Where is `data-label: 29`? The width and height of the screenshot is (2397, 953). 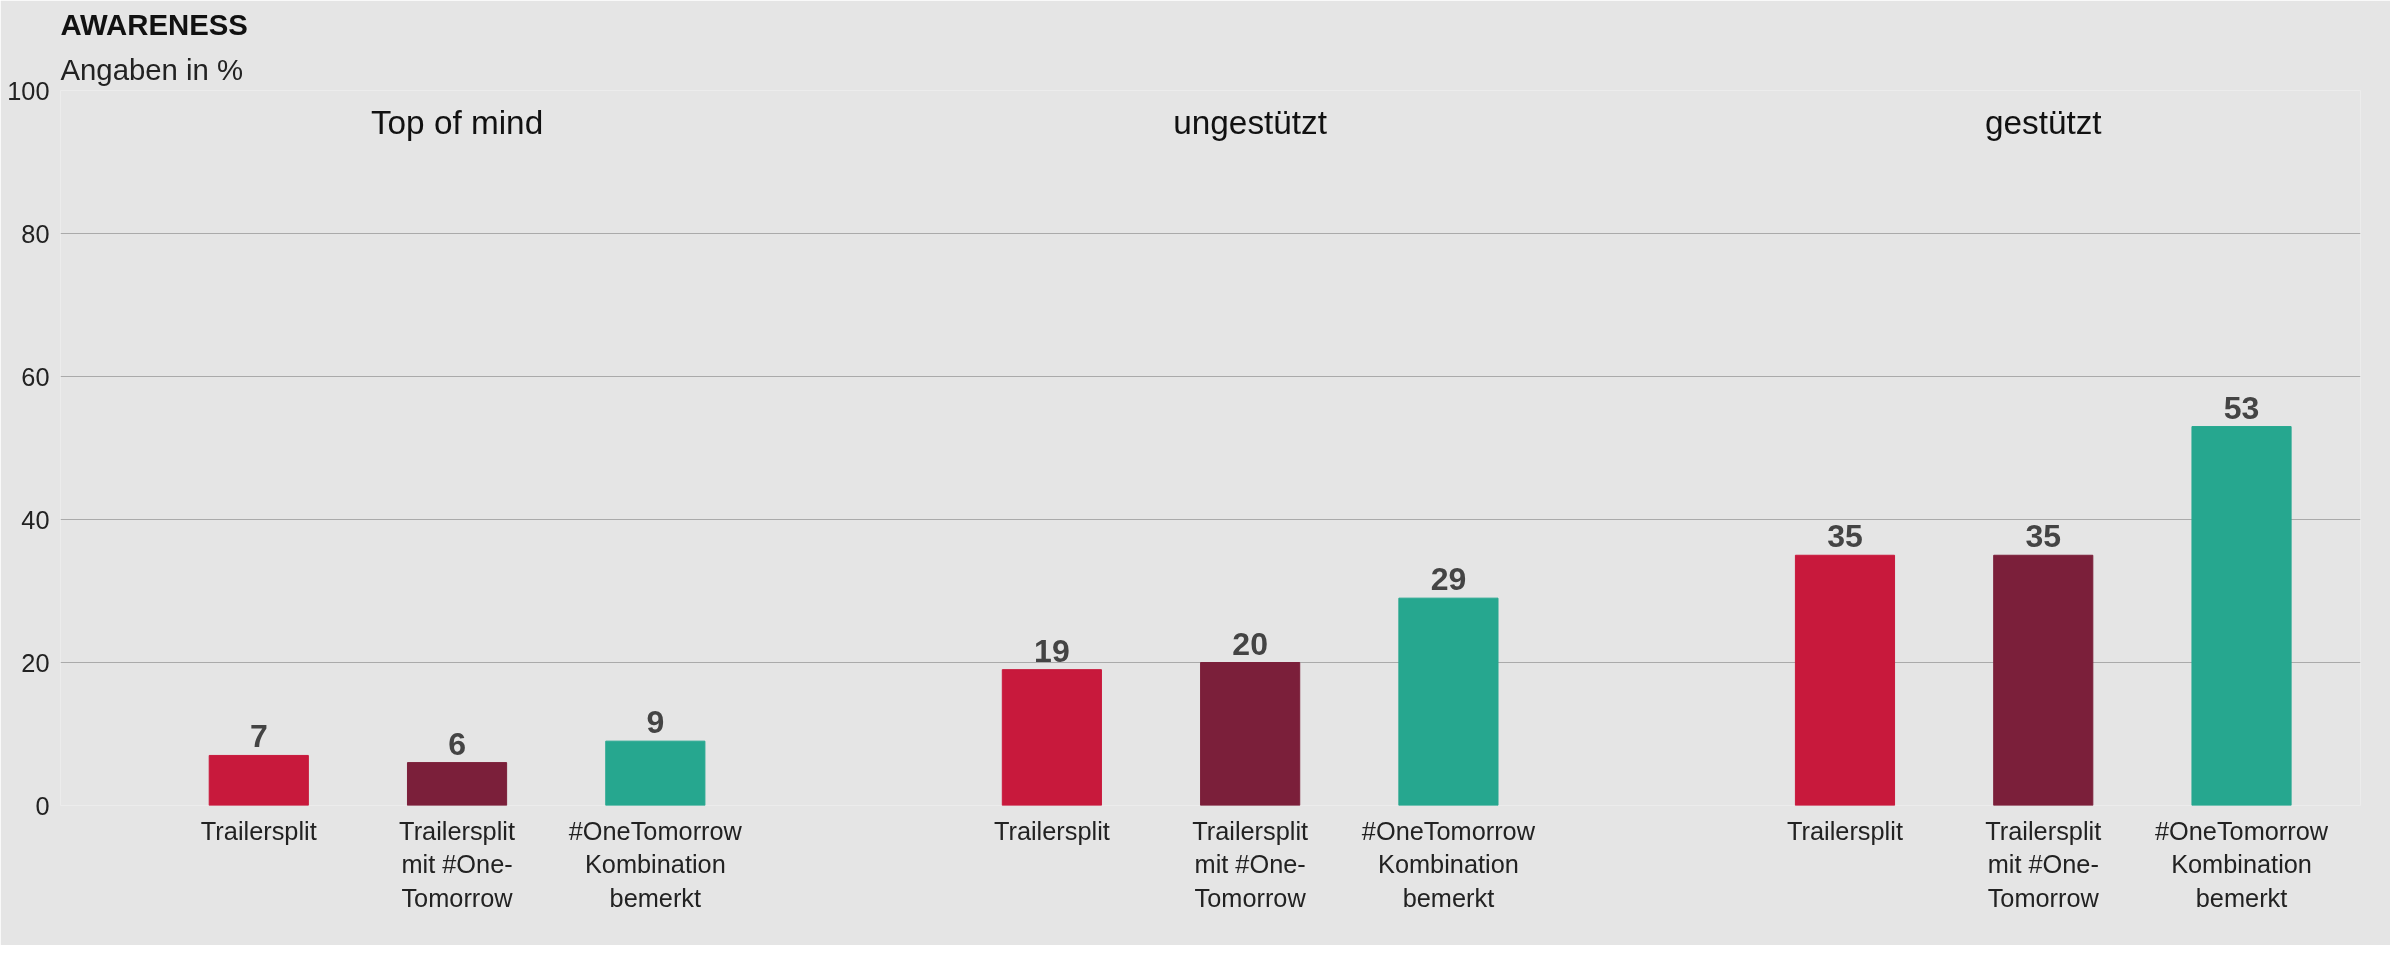
data-label: 29 is located at coordinates (1448, 579).